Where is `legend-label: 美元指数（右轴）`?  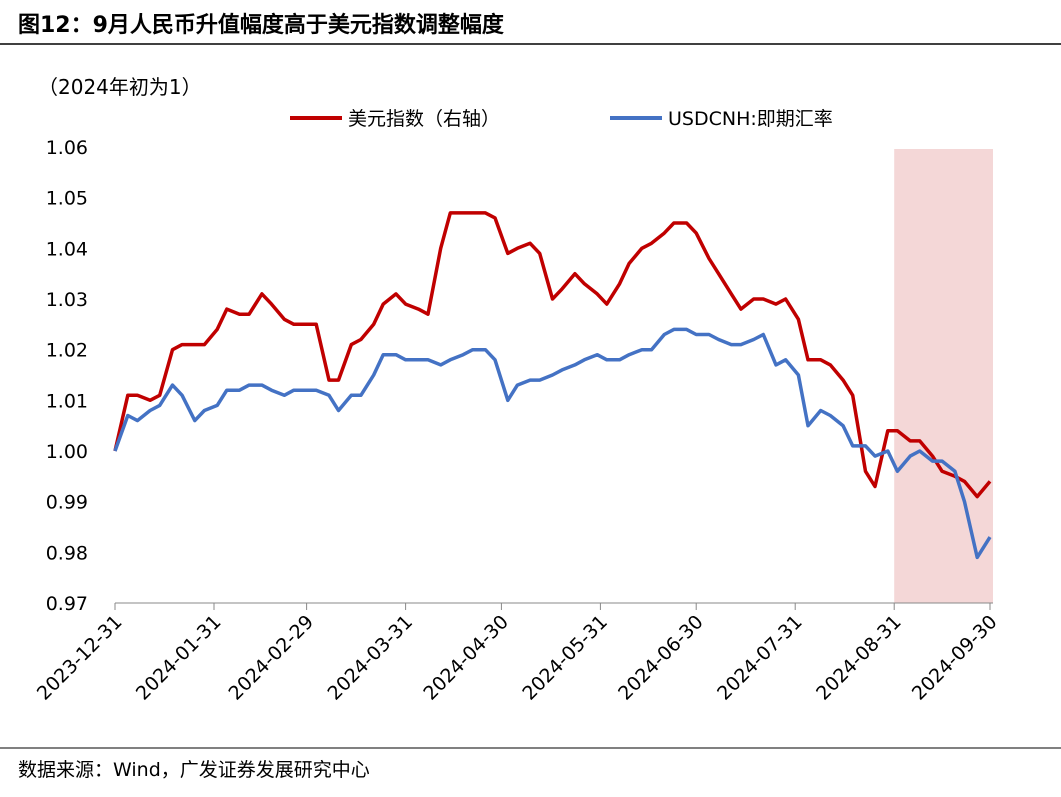 legend-label: 美元指数（右轴） is located at coordinates (424, 119).